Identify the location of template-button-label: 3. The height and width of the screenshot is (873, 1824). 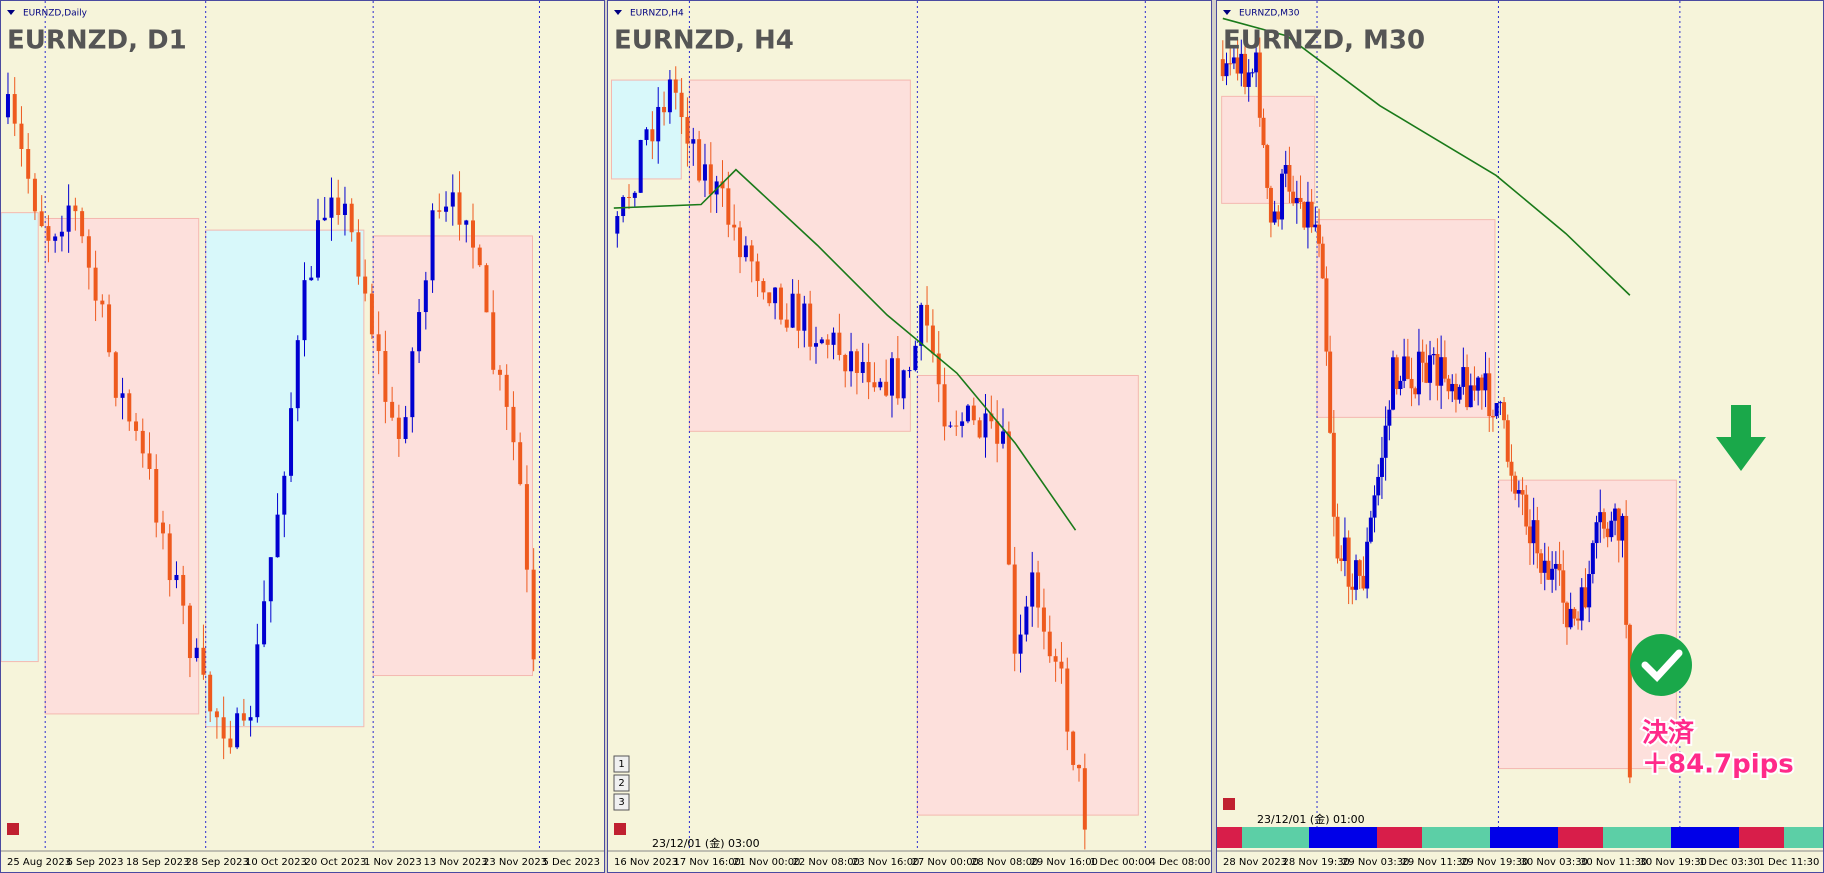
(621, 802).